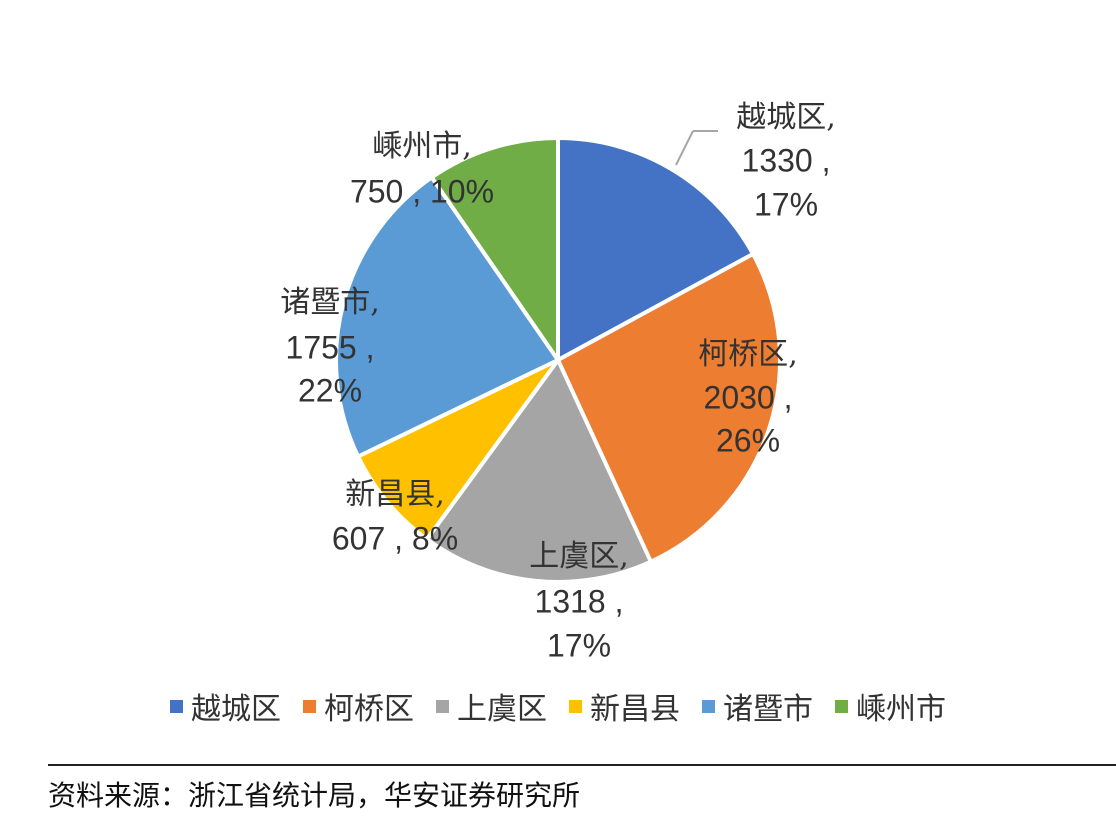 The width and height of the screenshot is (1116, 824). I want to click on slice-label-3-value: 1318 ,, so click(579, 601).